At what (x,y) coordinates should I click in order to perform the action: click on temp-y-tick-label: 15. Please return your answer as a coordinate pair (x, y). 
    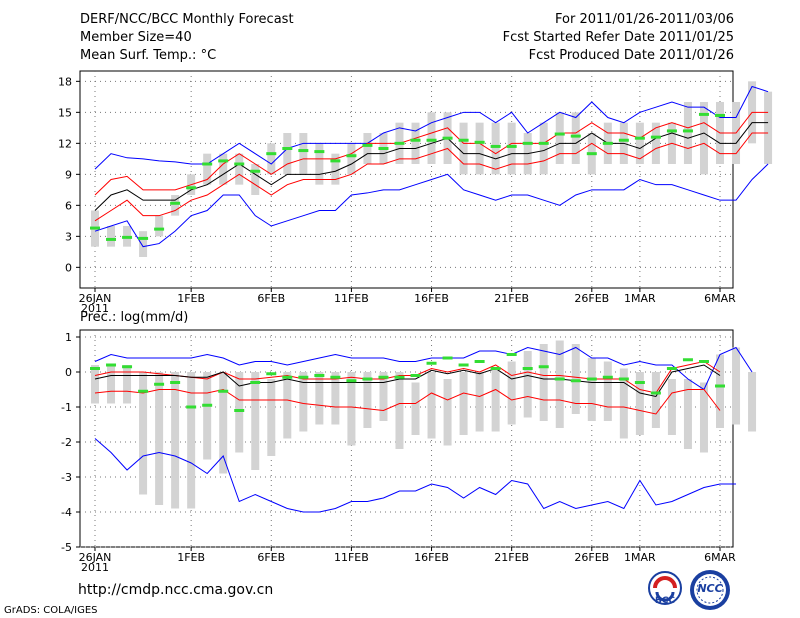
    Looking at the image, I should click on (65, 112).